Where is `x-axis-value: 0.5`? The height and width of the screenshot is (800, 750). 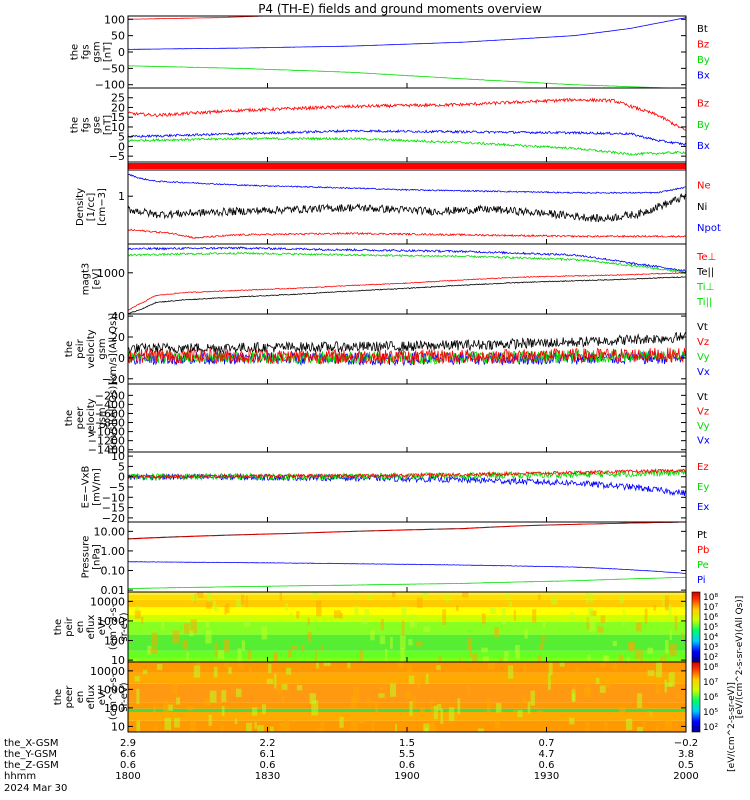 x-axis-value: 0.5 is located at coordinates (686, 765).